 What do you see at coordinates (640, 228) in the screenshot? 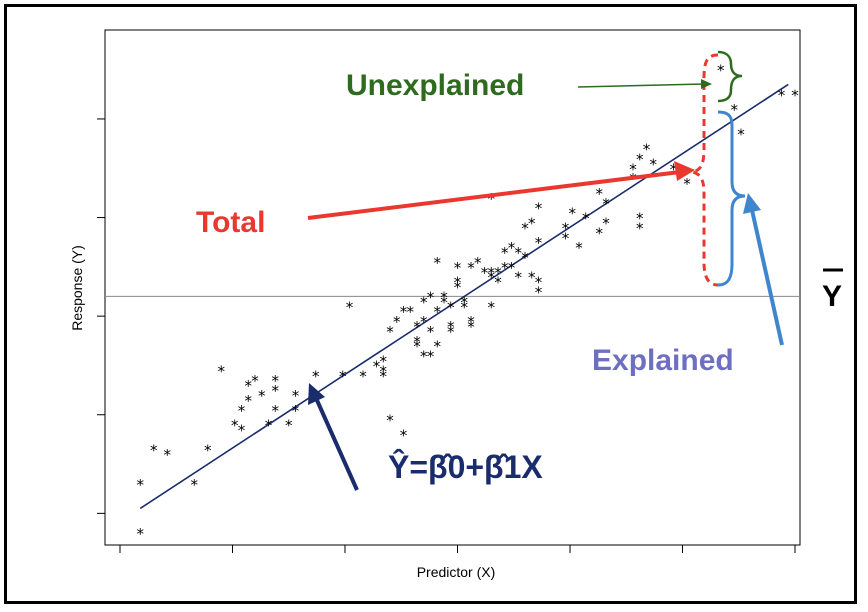
I see `data-point-94: *` at bounding box center [640, 228].